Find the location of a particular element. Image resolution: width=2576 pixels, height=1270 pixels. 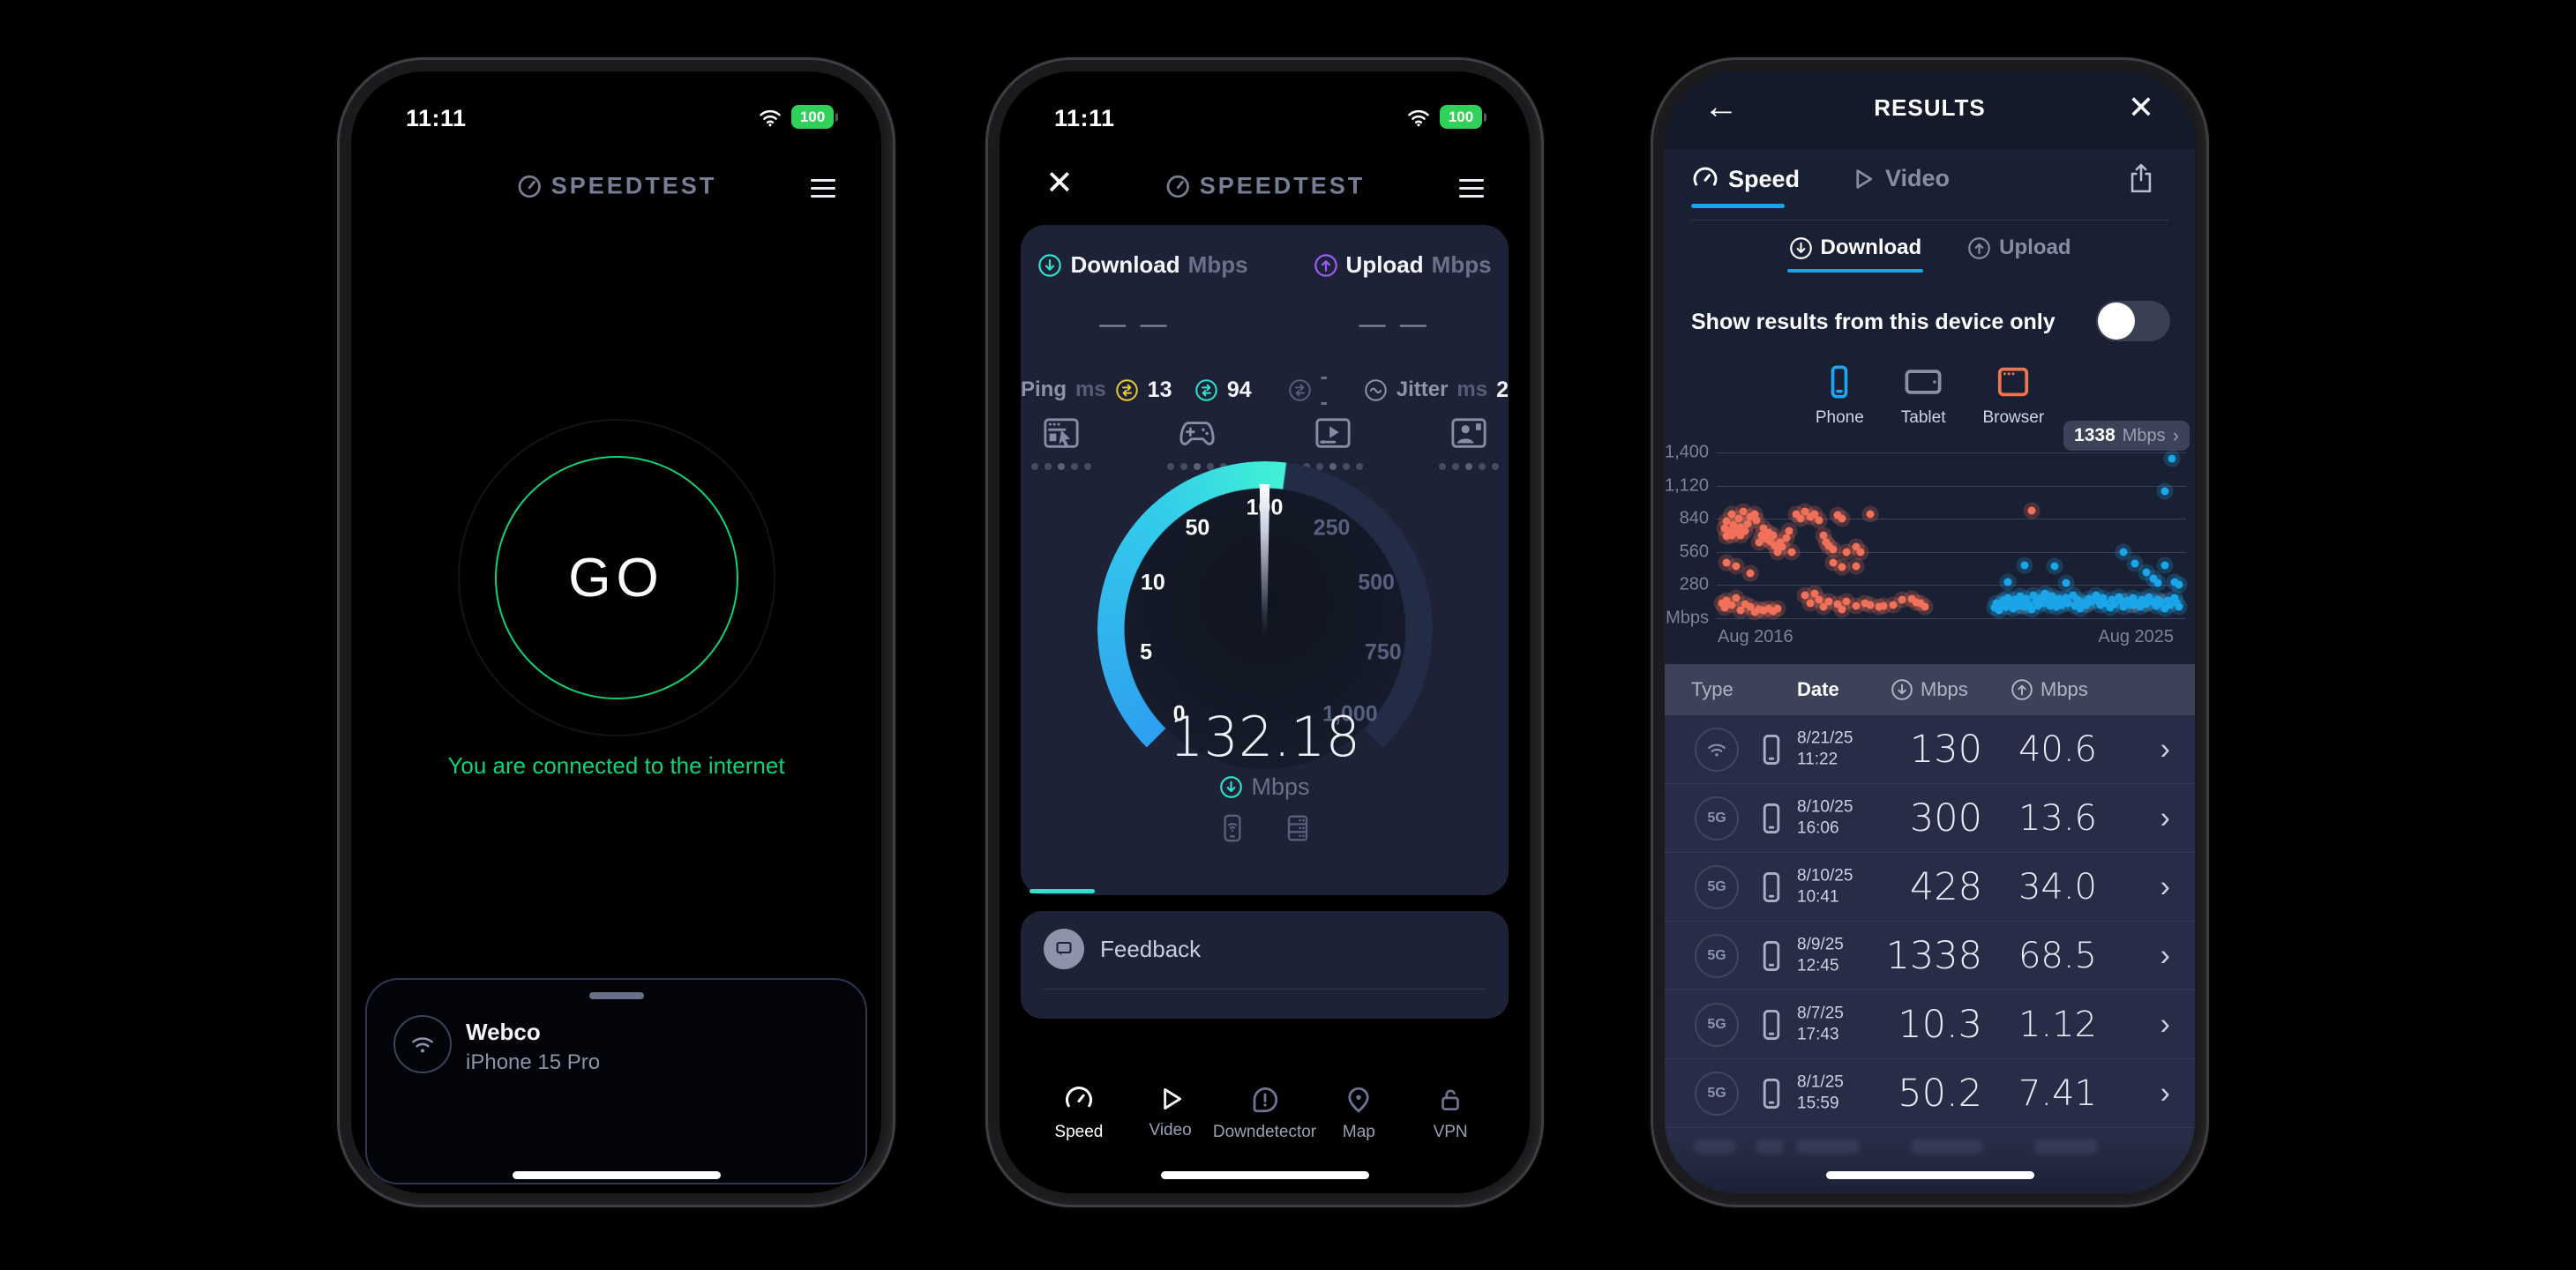

speedtest-logo-text: SPEEDTEST is located at coordinates (634, 185).